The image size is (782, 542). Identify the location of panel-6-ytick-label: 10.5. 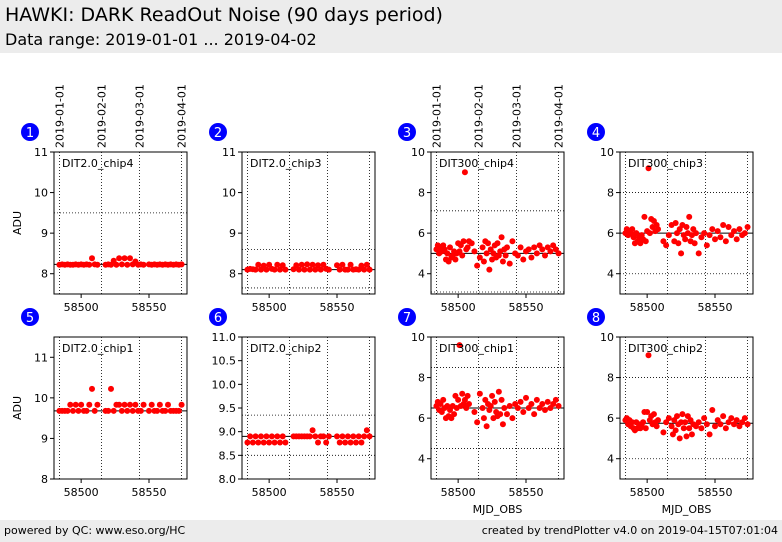
(224, 361).